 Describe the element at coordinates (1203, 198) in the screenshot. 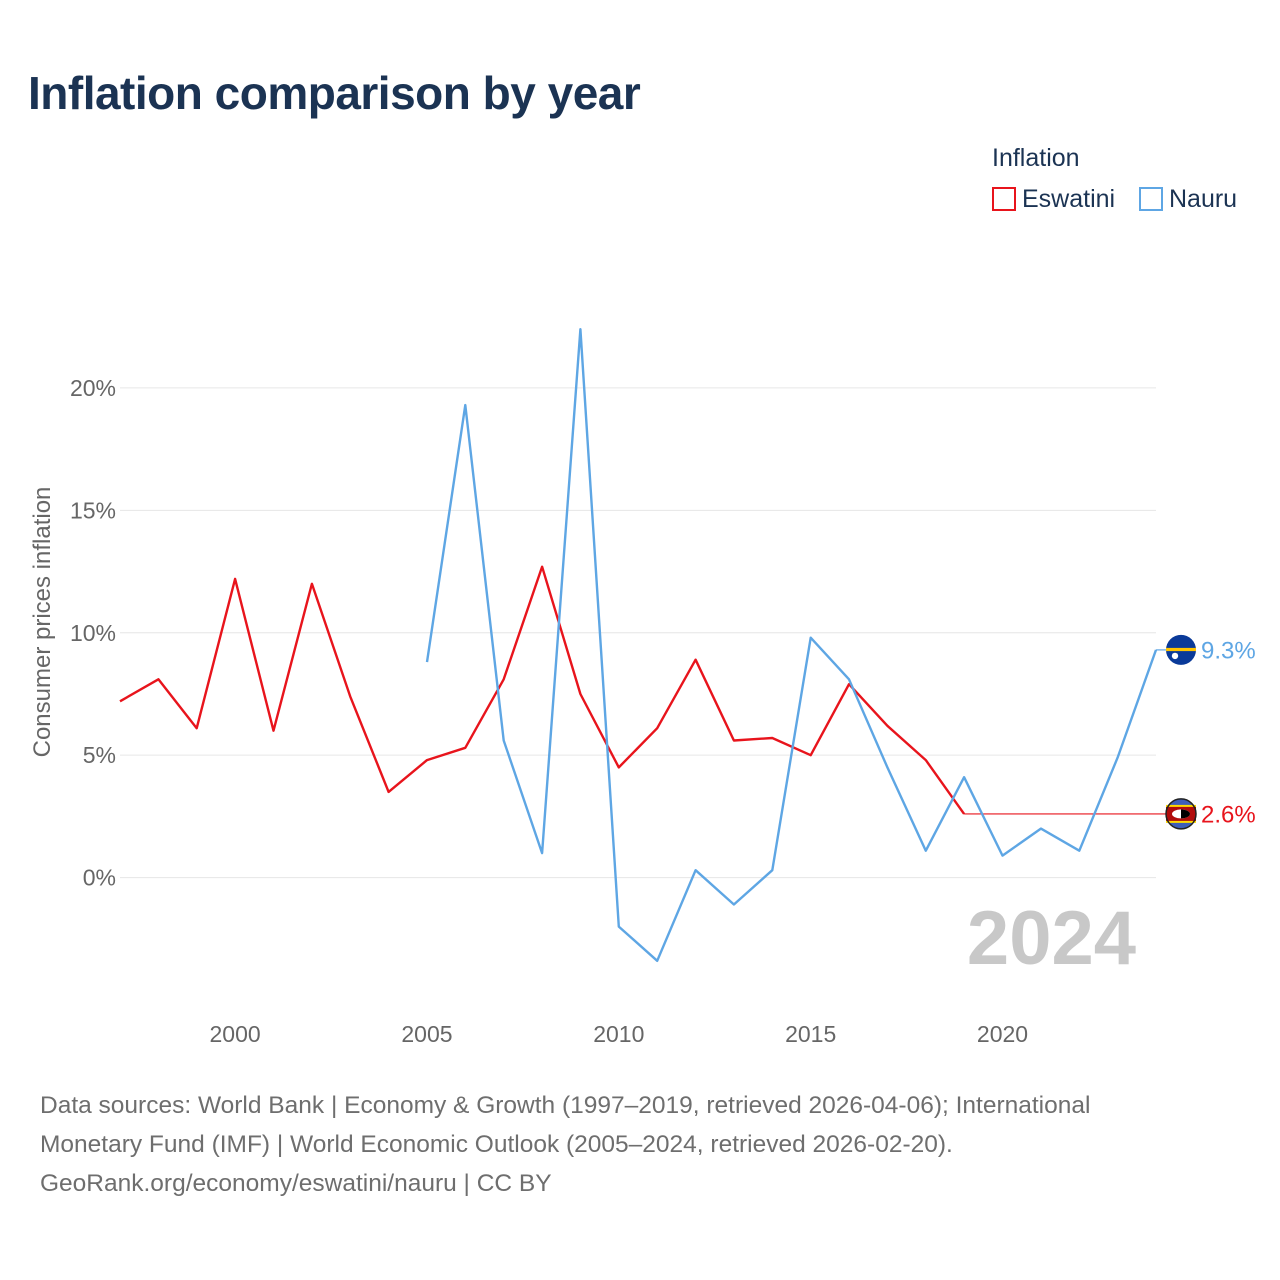

I see `legend-label-nauru: Nauru` at that location.